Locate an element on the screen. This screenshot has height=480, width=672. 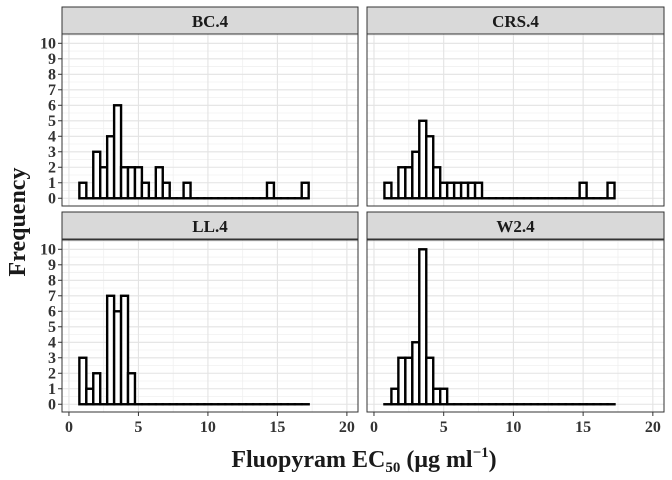
facet-strip-label: CRS.4 is located at coordinates (515, 21).